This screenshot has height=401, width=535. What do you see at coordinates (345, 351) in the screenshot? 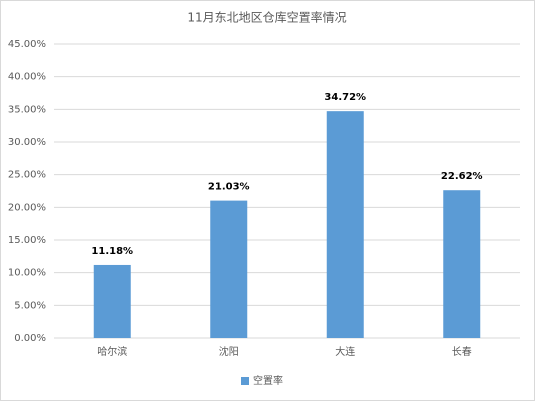
I see `x-tick-label: 大连` at bounding box center [345, 351].